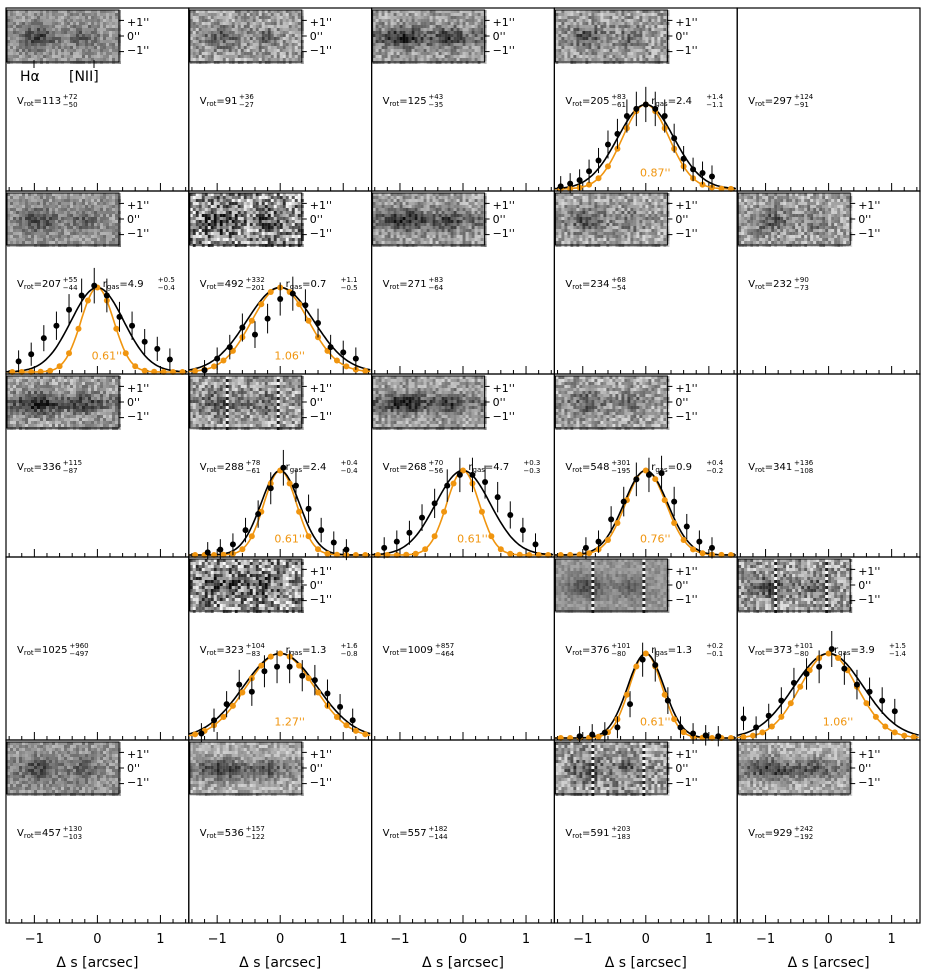  Describe the element at coordinates (39, 468) in the screenshot. I see `vrot-text: Vrot=336` at that location.